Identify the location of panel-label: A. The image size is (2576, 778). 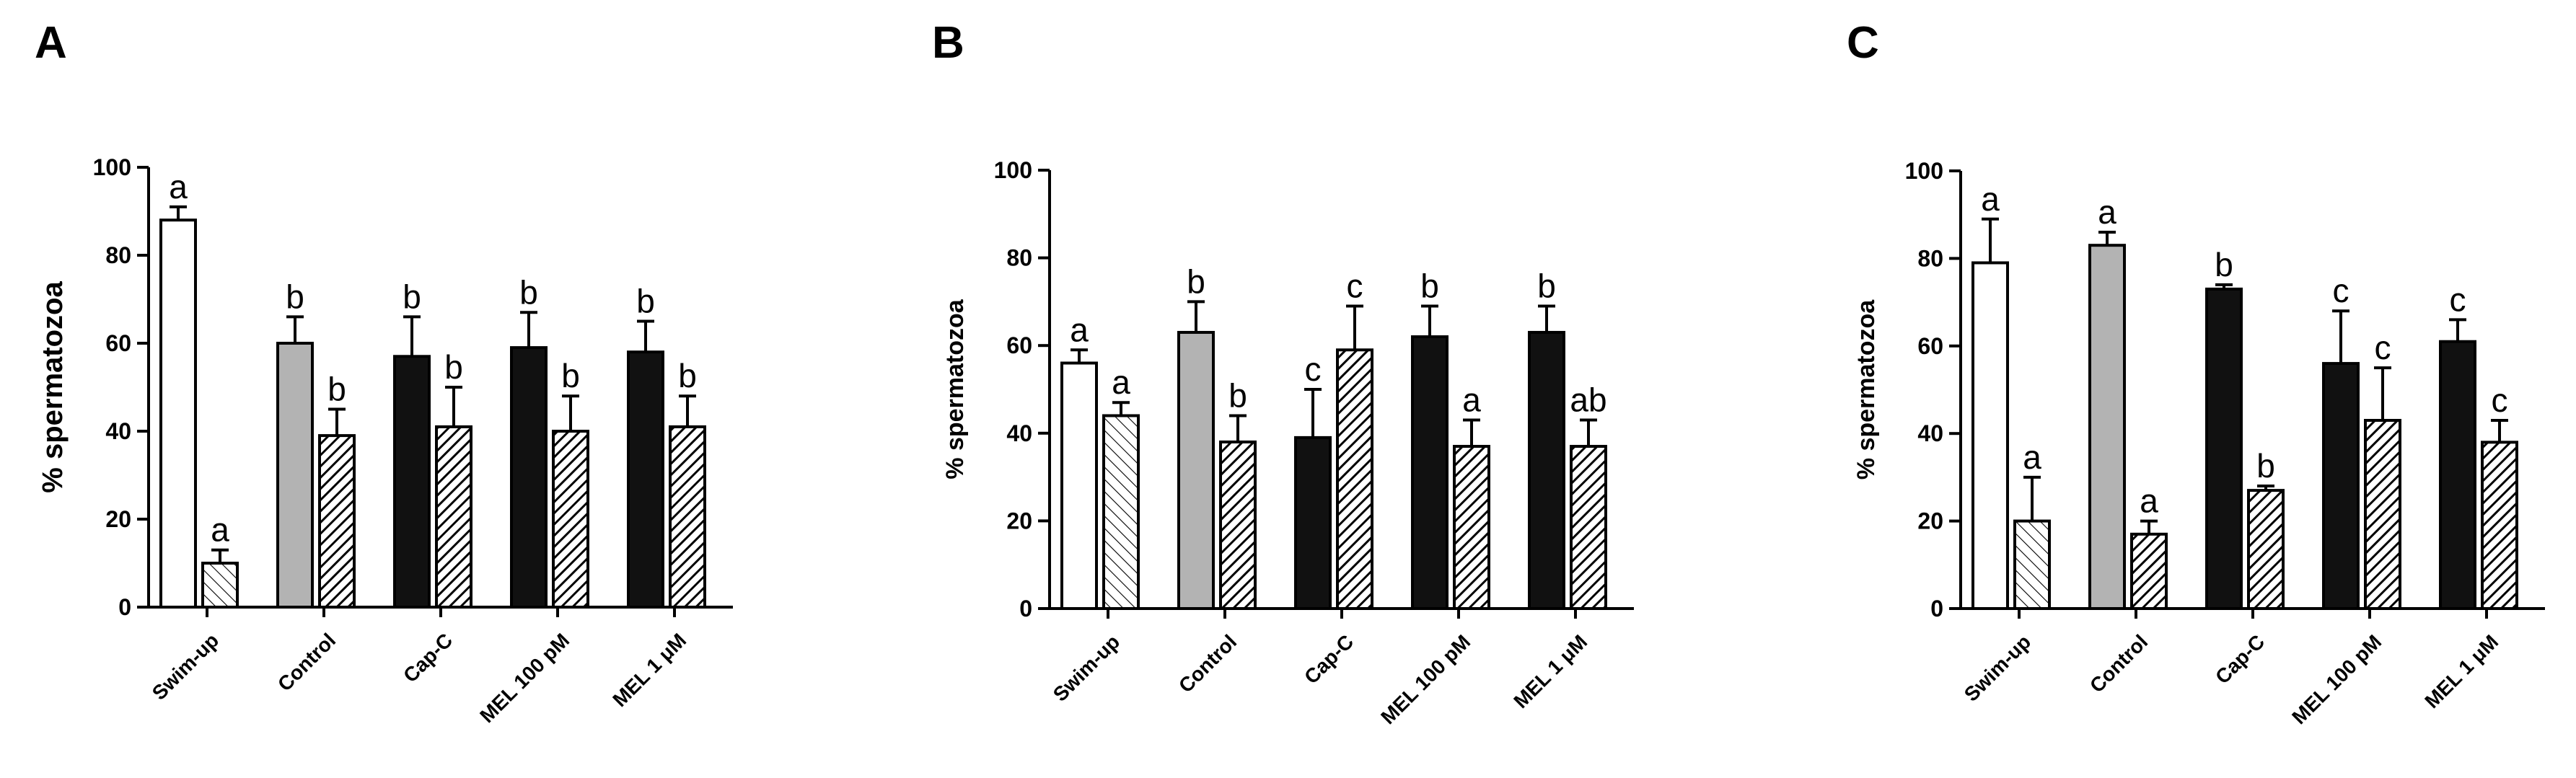
(51, 43).